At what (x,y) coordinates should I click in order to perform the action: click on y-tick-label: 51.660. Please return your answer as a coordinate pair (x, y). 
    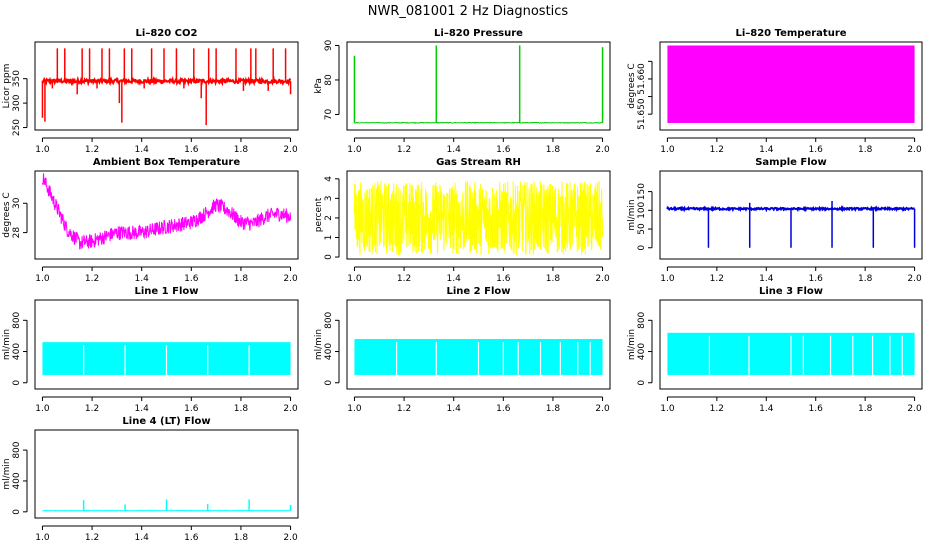
    Looking at the image, I should click on (642, 79).